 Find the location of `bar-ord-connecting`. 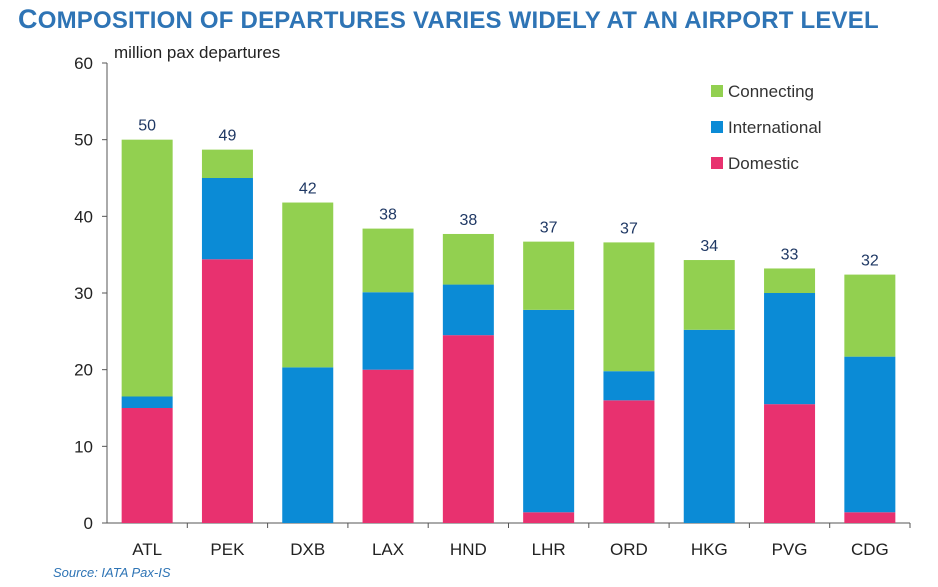

bar-ord-connecting is located at coordinates (629, 307).